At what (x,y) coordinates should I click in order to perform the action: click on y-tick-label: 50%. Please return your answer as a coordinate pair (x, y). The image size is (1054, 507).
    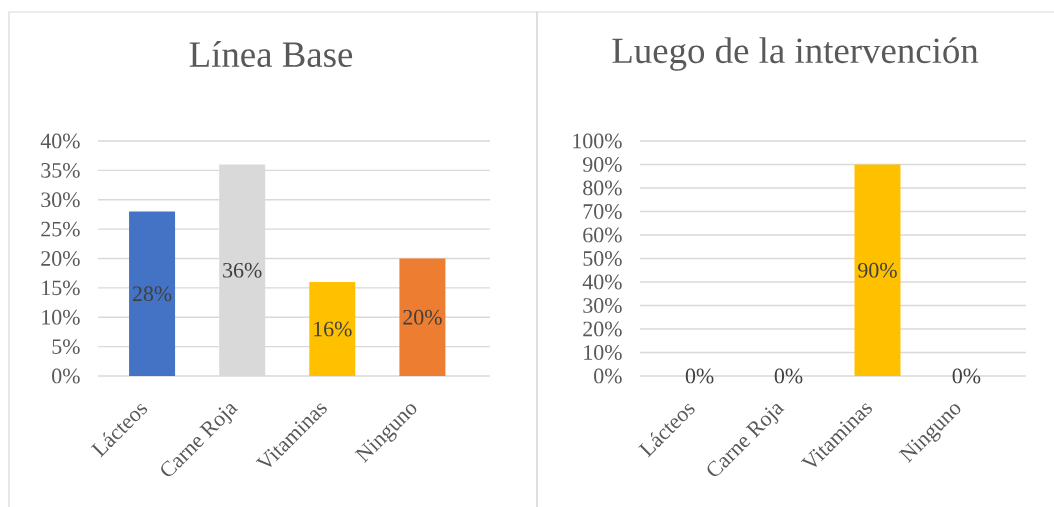
    Looking at the image, I should click on (602, 258).